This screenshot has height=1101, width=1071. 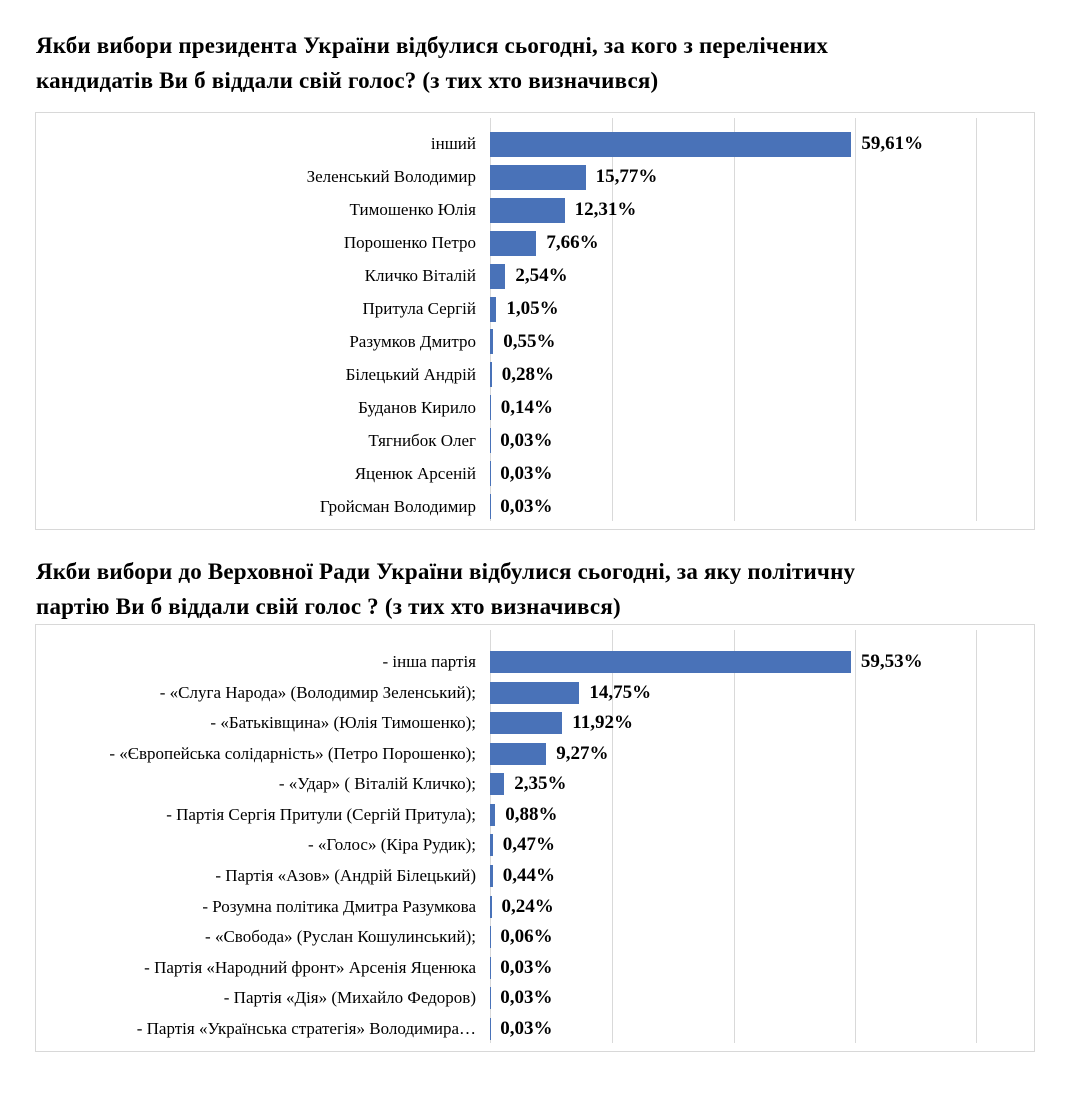 What do you see at coordinates (340, 937) in the screenshot?
I see `category-label: - «Свобода» (Руслан Кошулинський);` at bounding box center [340, 937].